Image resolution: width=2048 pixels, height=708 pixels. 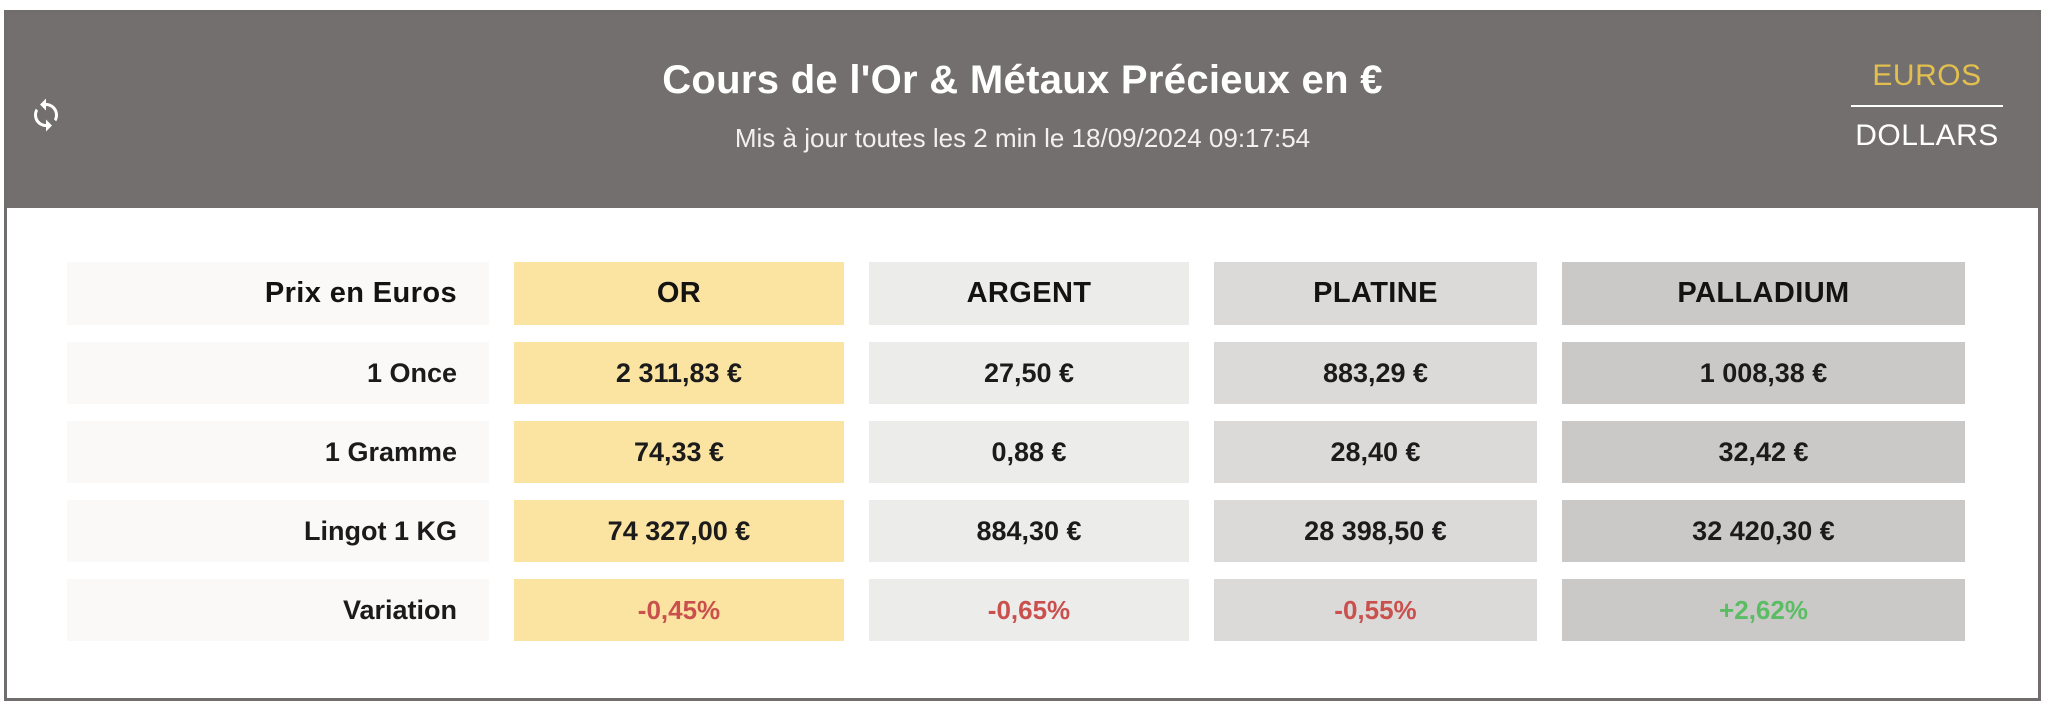 I want to click on variation-platine: -0,55%, so click(x=1375, y=610).